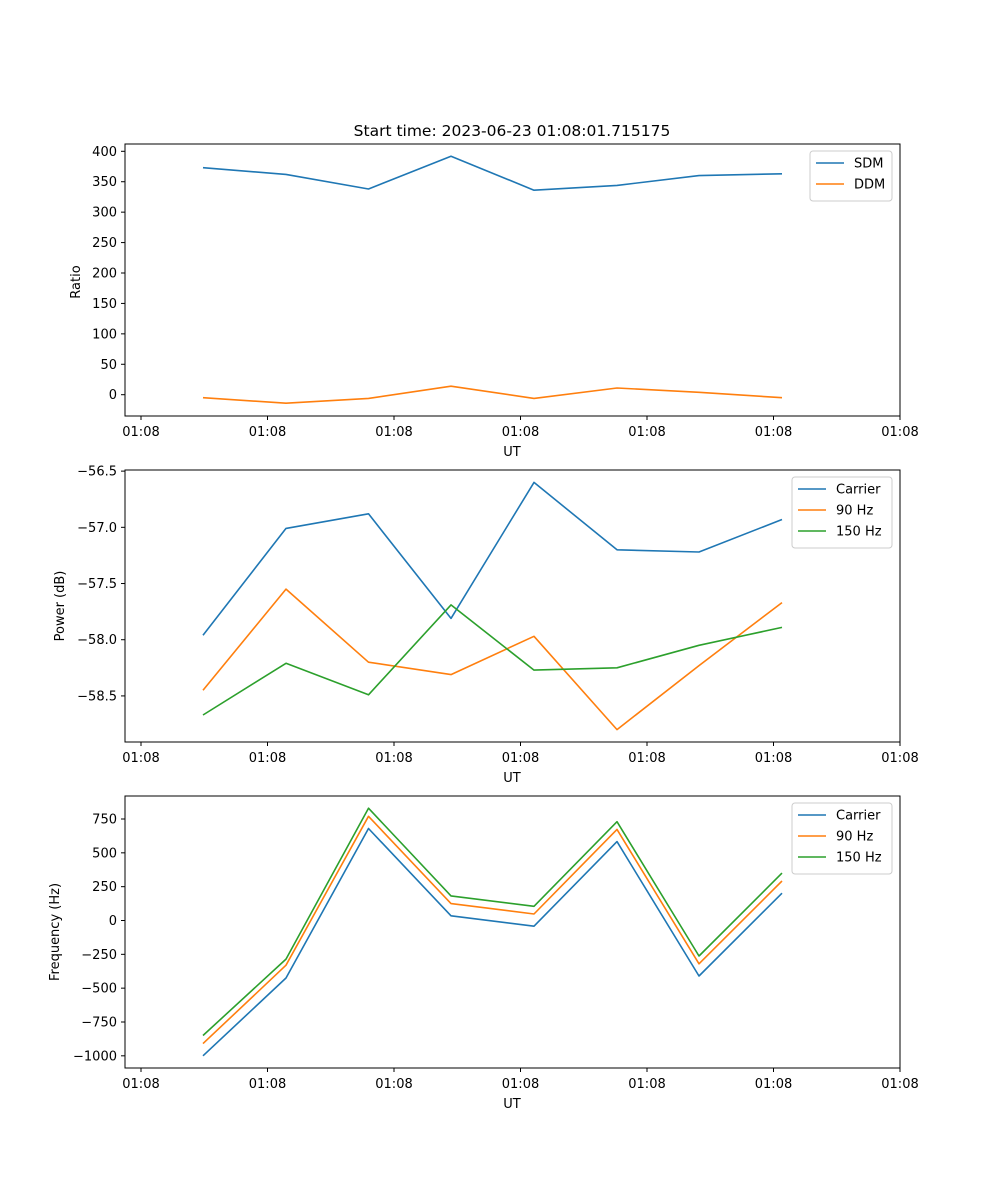 This screenshot has width=1000, height=1200. What do you see at coordinates (868, 164) in the screenshot?
I see `ratio-legend-label: SDM` at bounding box center [868, 164].